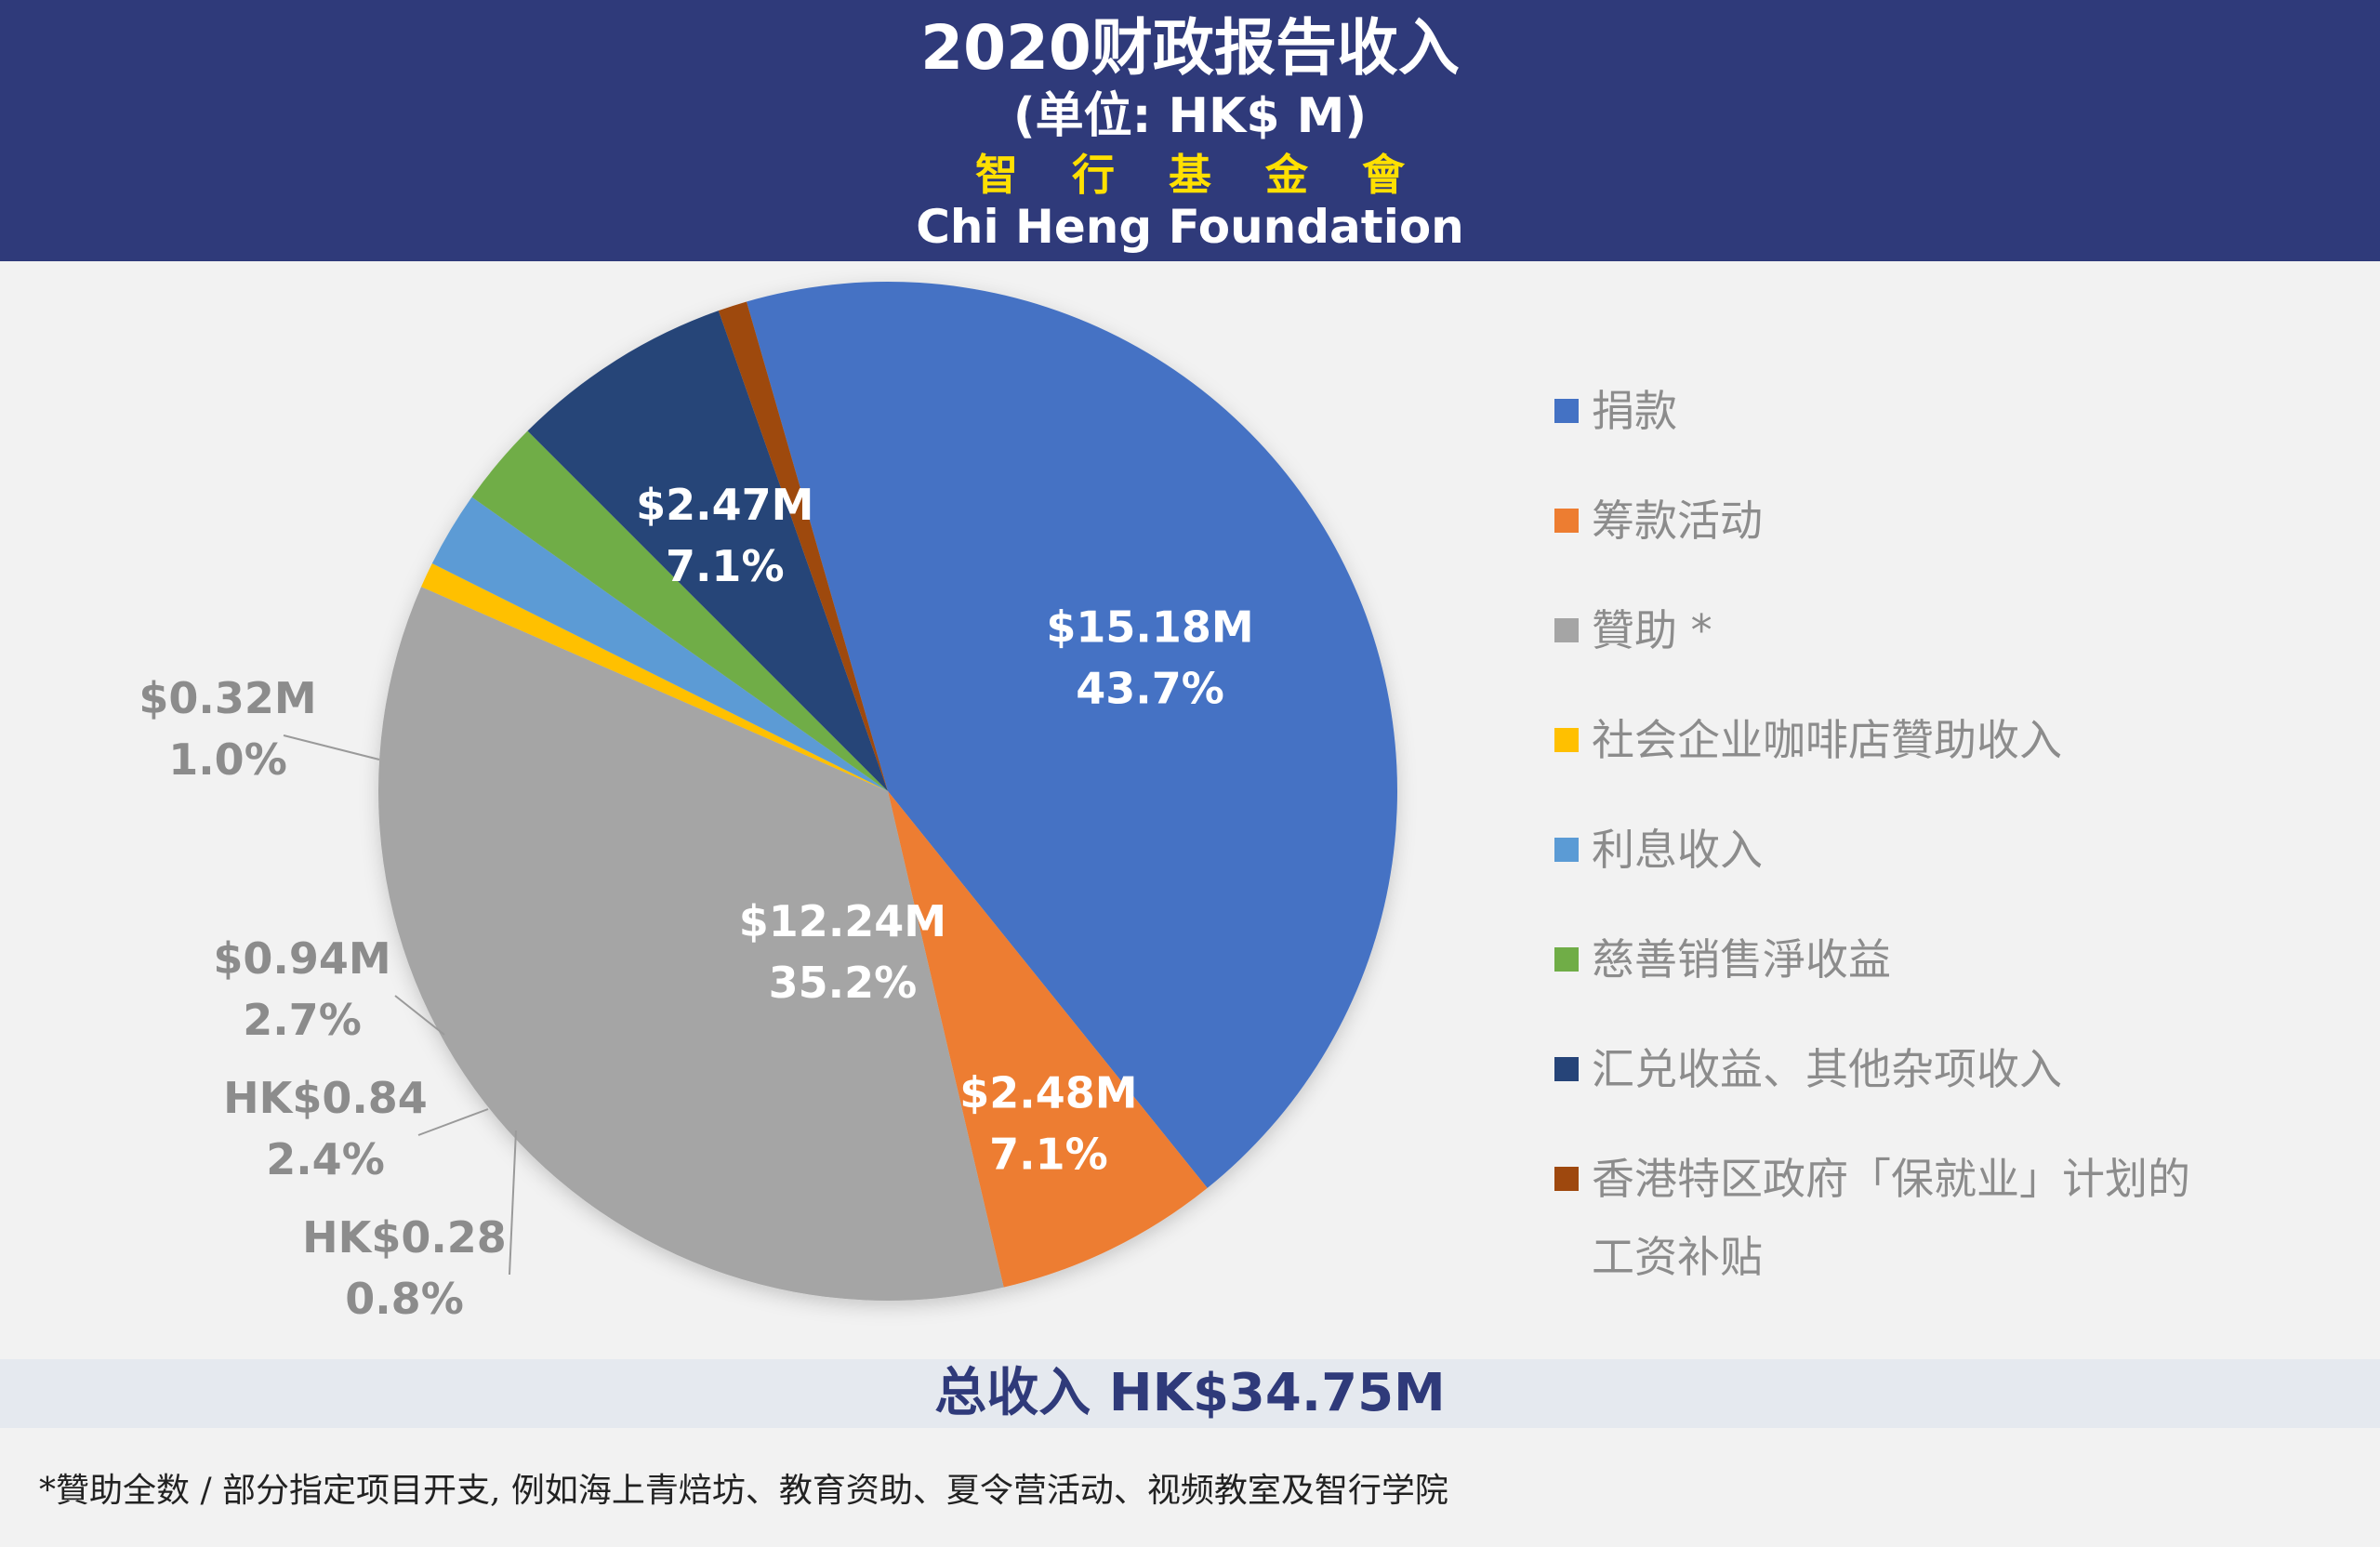 The width and height of the screenshot is (2380, 1547). Describe the element at coordinates (843, 983) in the screenshot. I see `slice-percent-label: 35.2%` at that location.